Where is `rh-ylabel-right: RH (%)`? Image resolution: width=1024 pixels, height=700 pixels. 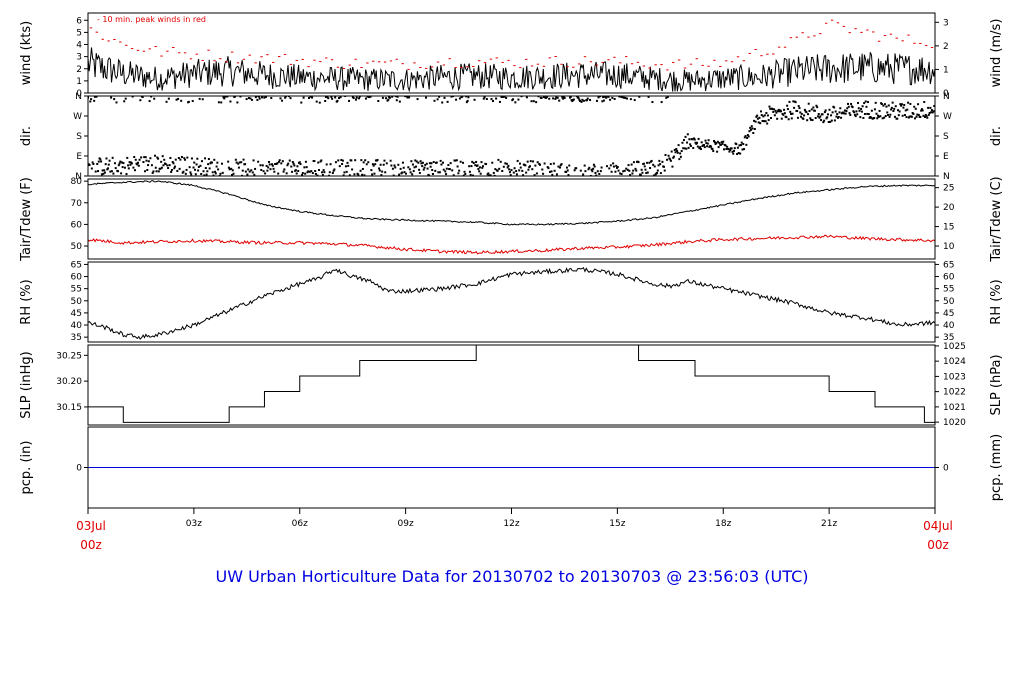 rh-ylabel-right: RH (%) is located at coordinates (996, 301).